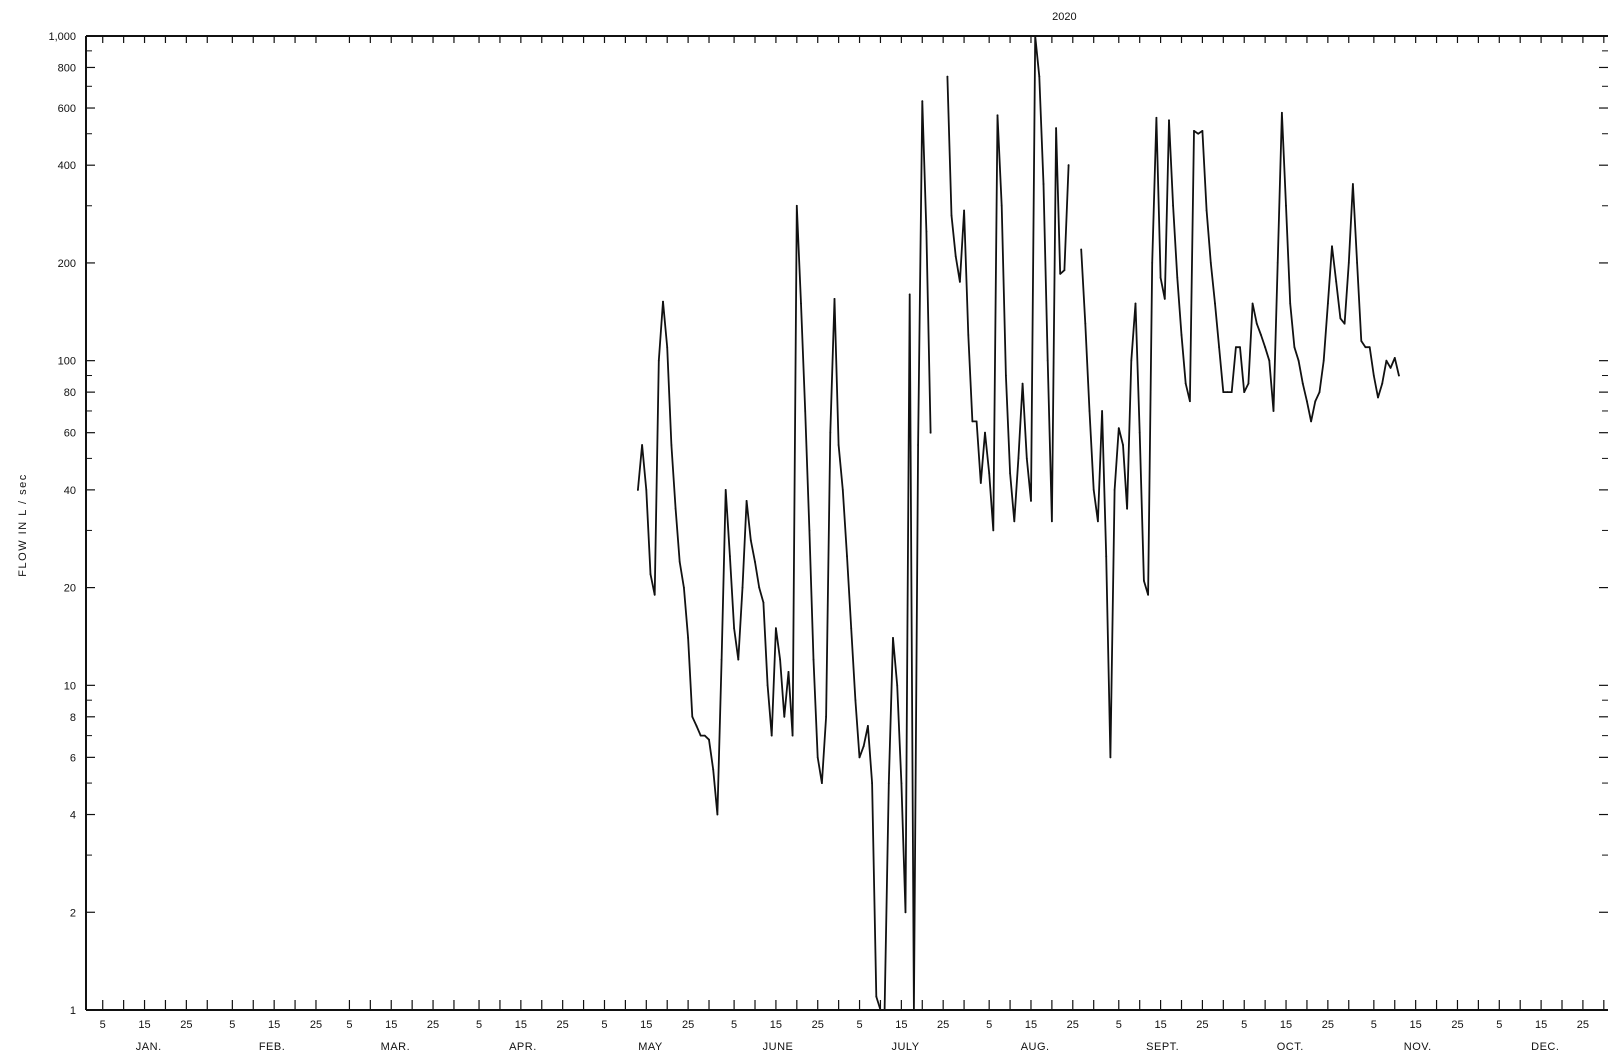 The height and width of the screenshot is (1062, 1610). Describe the element at coordinates (1290, 1047) in the screenshot. I see `x-month-label: OCT.` at that location.